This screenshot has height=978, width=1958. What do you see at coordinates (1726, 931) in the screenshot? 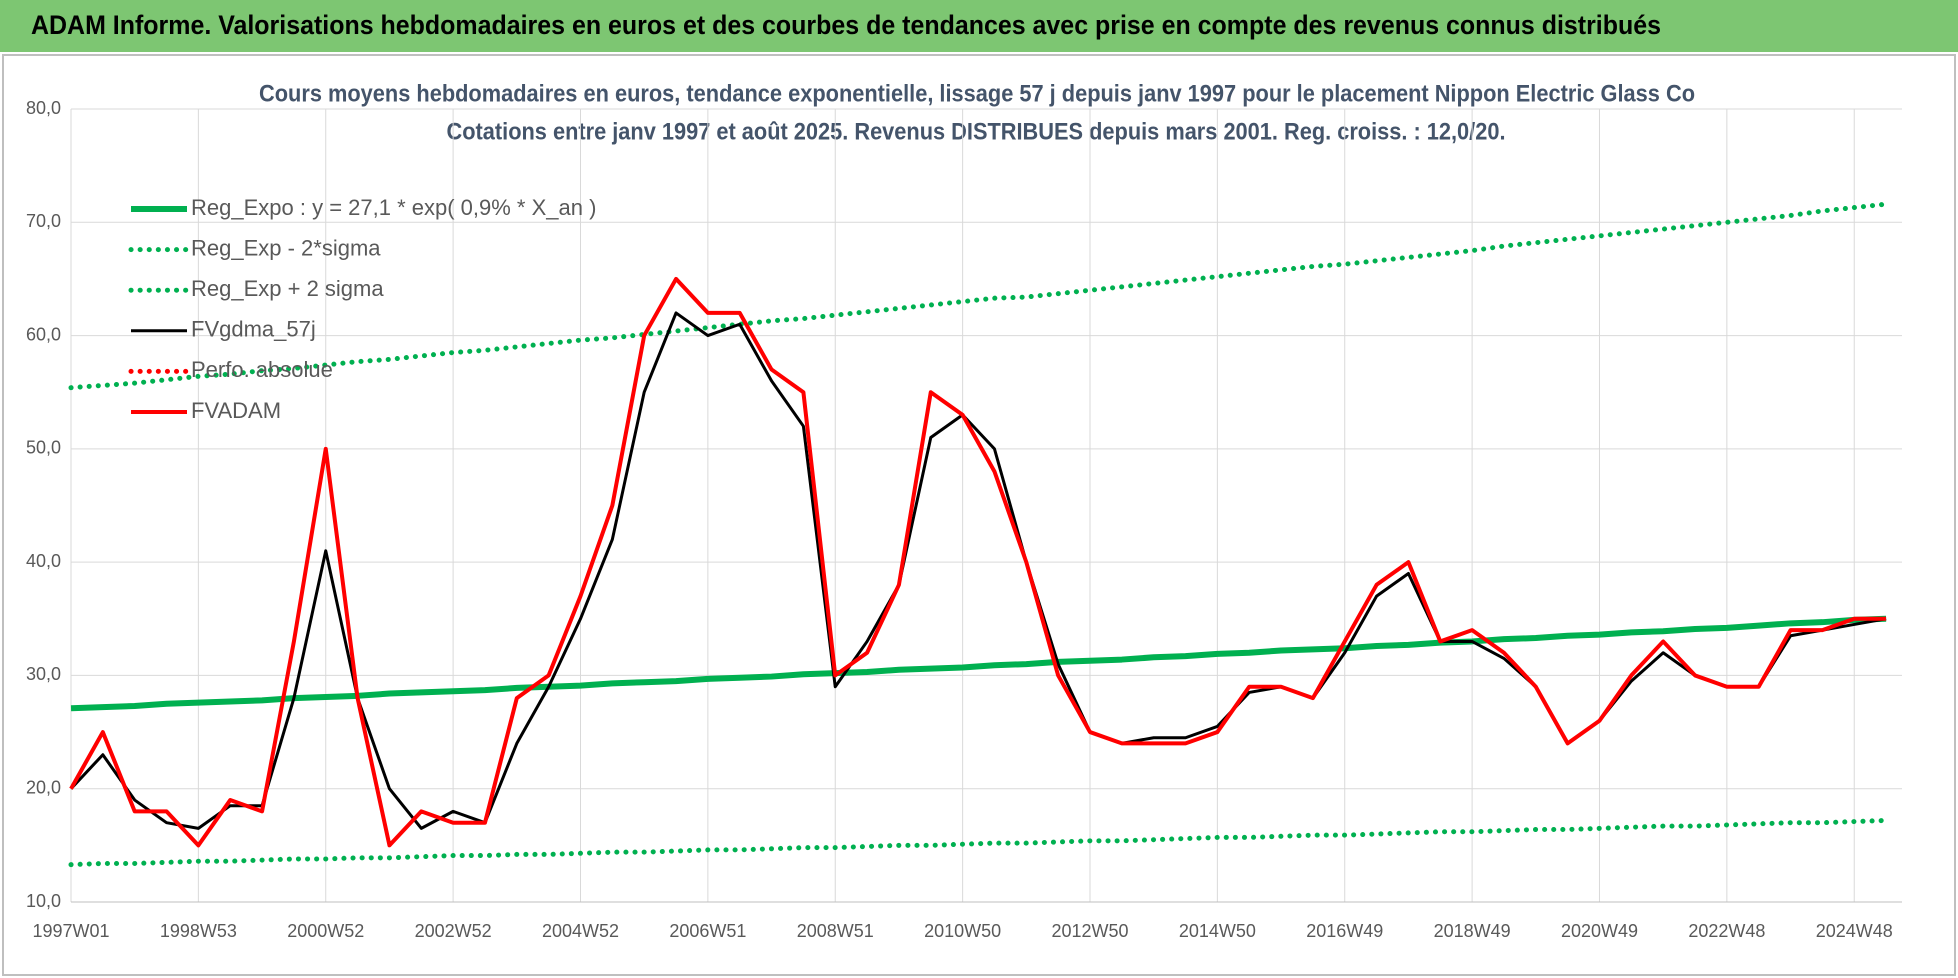
I see `x-tick-label: 2022W48` at bounding box center [1726, 931].